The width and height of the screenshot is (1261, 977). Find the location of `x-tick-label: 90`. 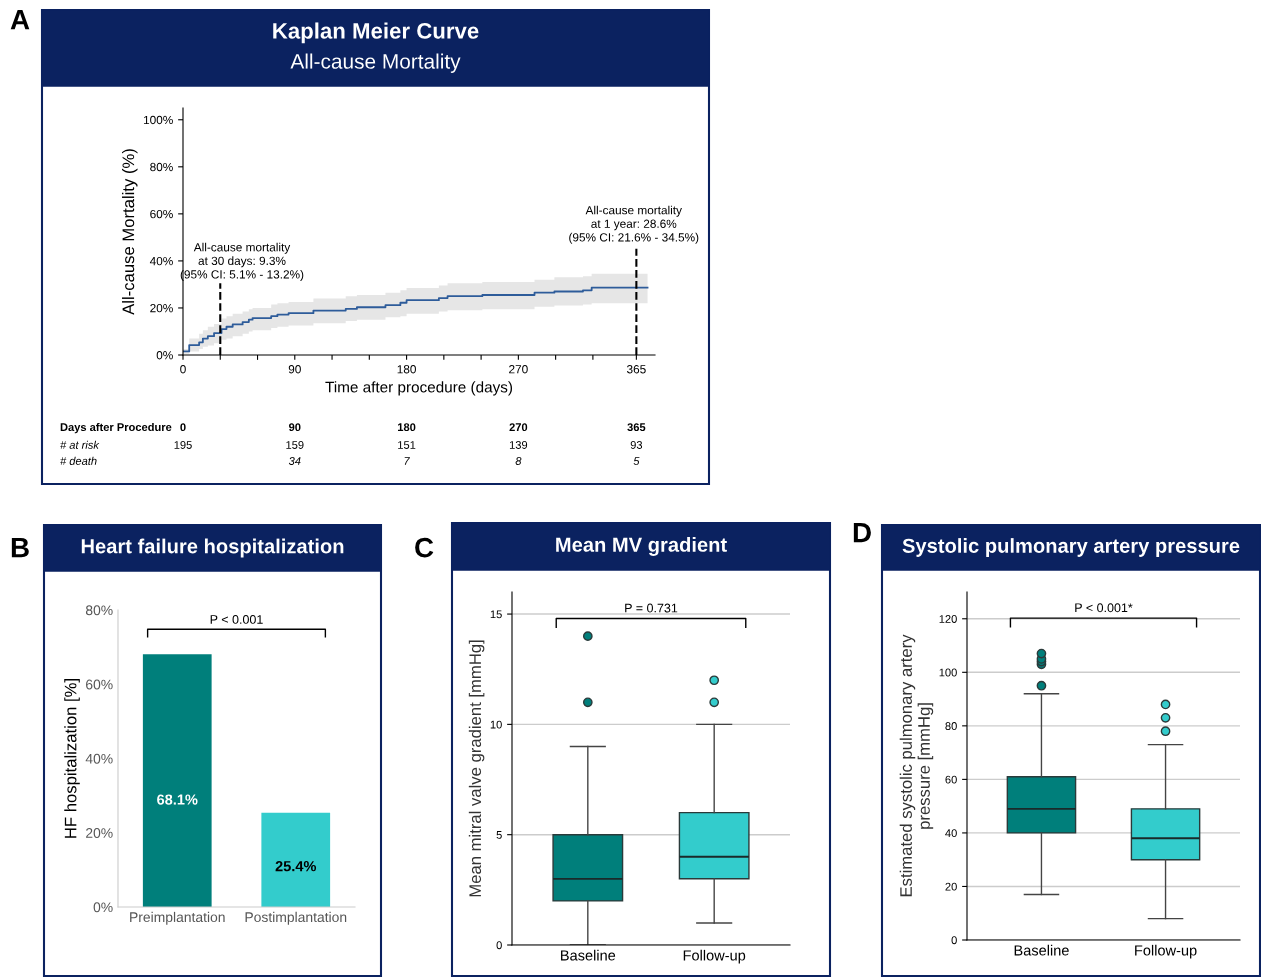

x-tick-label: 90 is located at coordinates (295, 427).